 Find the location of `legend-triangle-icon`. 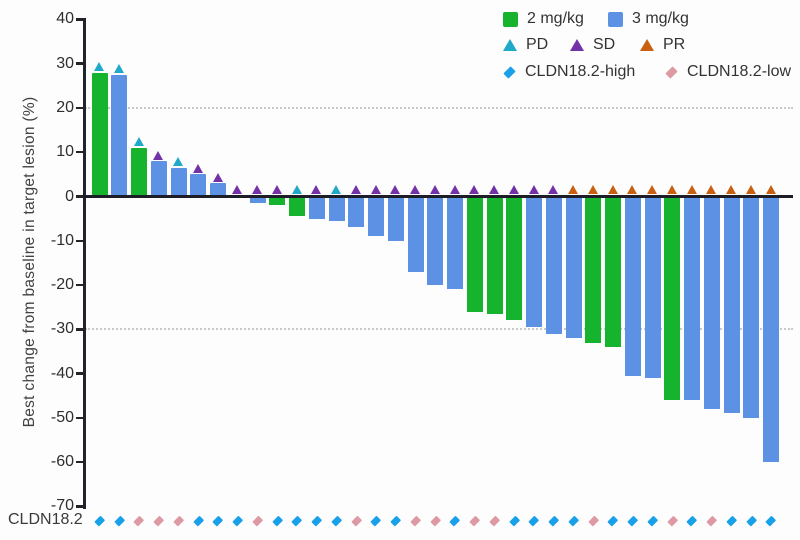

legend-triangle-icon is located at coordinates (647, 45).